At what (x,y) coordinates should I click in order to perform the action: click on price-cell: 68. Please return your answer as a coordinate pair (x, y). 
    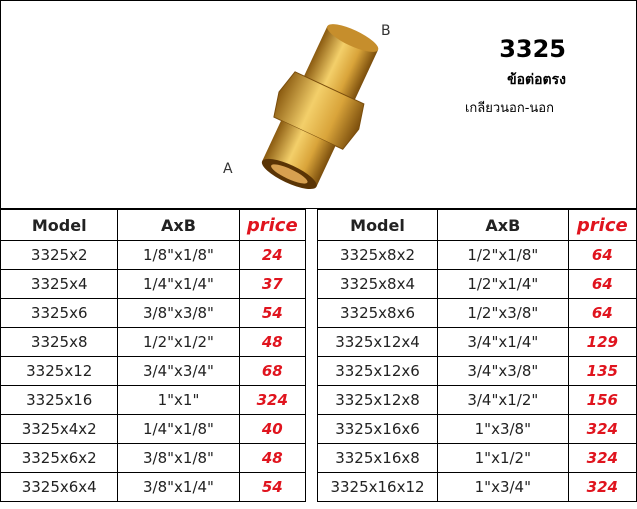
    Looking at the image, I should click on (272, 371).